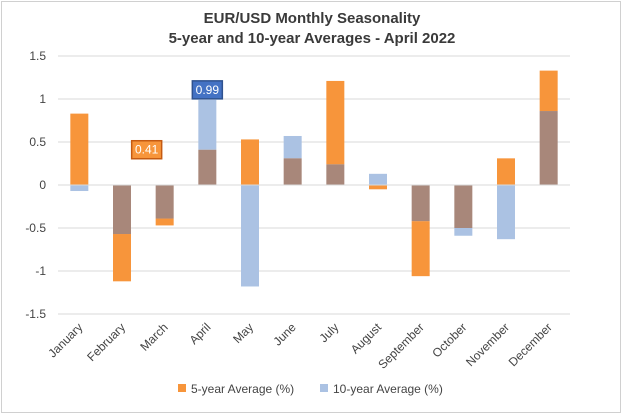  What do you see at coordinates (420, 203) in the screenshot?
I see `bar-overlap-september` at bounding box center [420, 203].